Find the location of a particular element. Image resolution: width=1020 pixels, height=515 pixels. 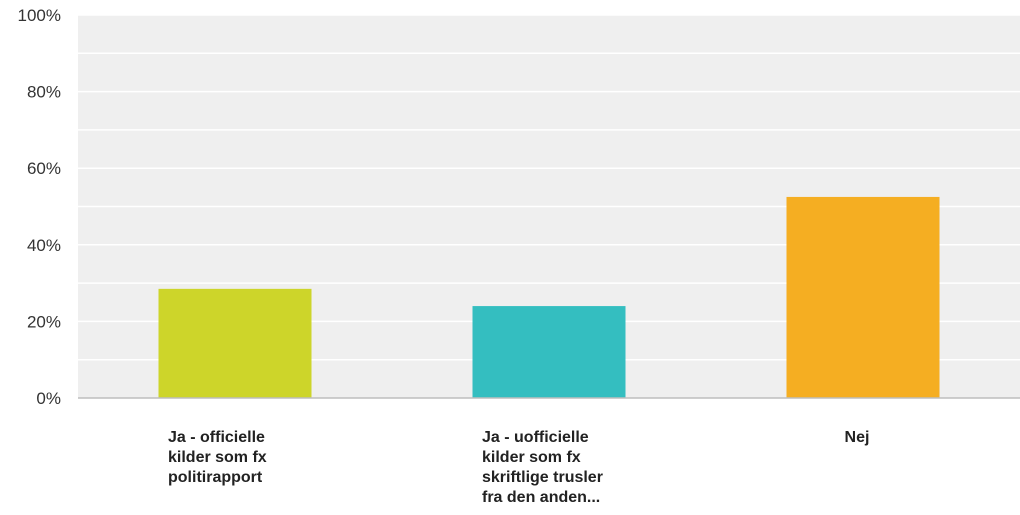

x-category-label: Nej is located at coordinates (857, 437).